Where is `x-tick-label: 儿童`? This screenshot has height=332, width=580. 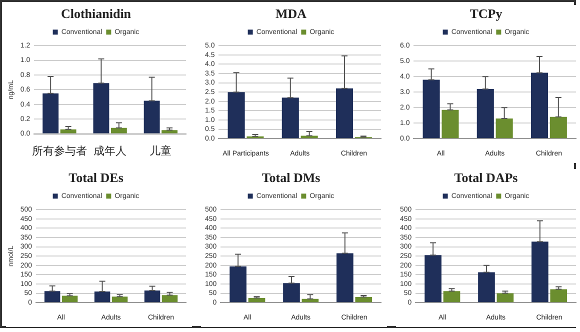 x-tick-label: 儿童 is located at coordinates (161, 151).